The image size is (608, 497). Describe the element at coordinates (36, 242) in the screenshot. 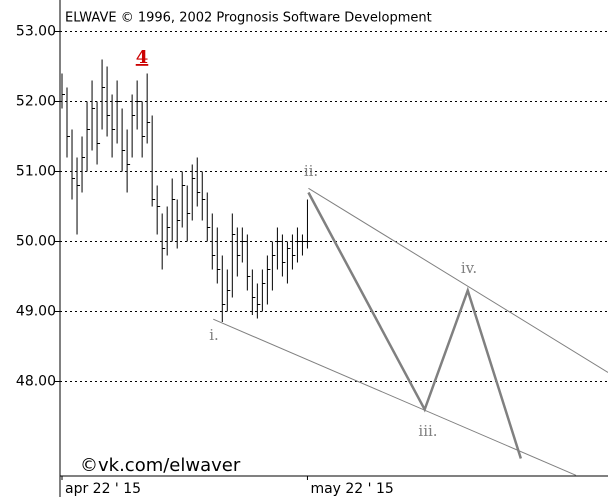

I see `y-tick-label: 50.00` at that location.